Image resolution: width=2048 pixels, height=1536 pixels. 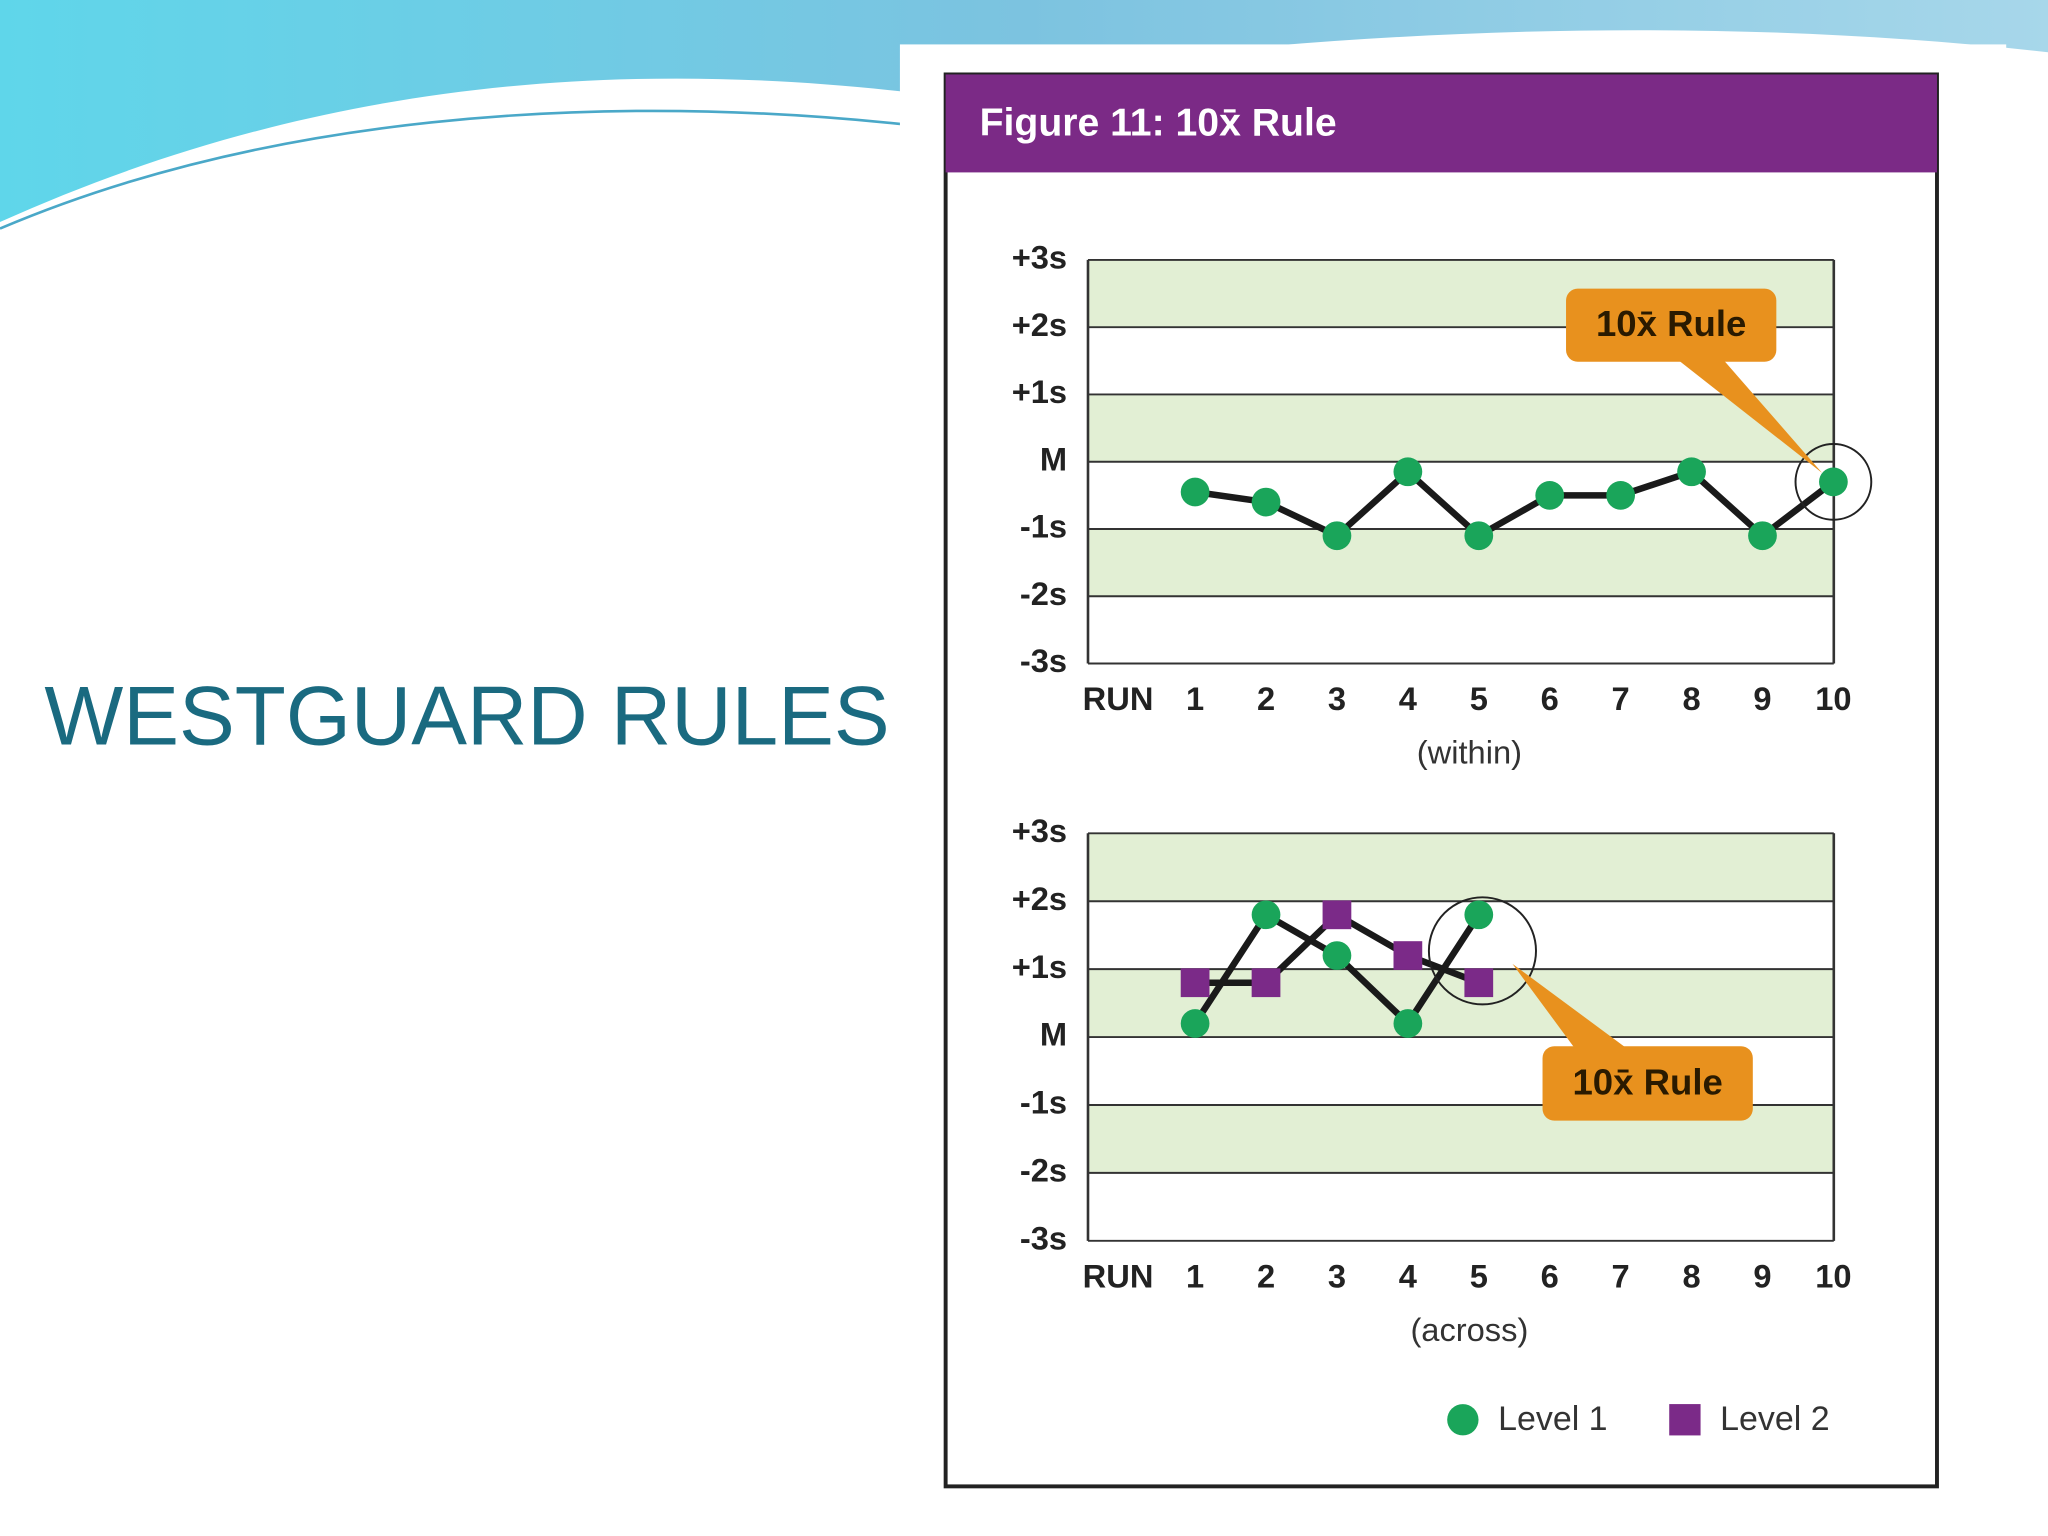 What do you see at coordinates (1469, 1329) in the screenshot?
I see `x-axis-label: (across)` at bounding box center [1469, 1329].